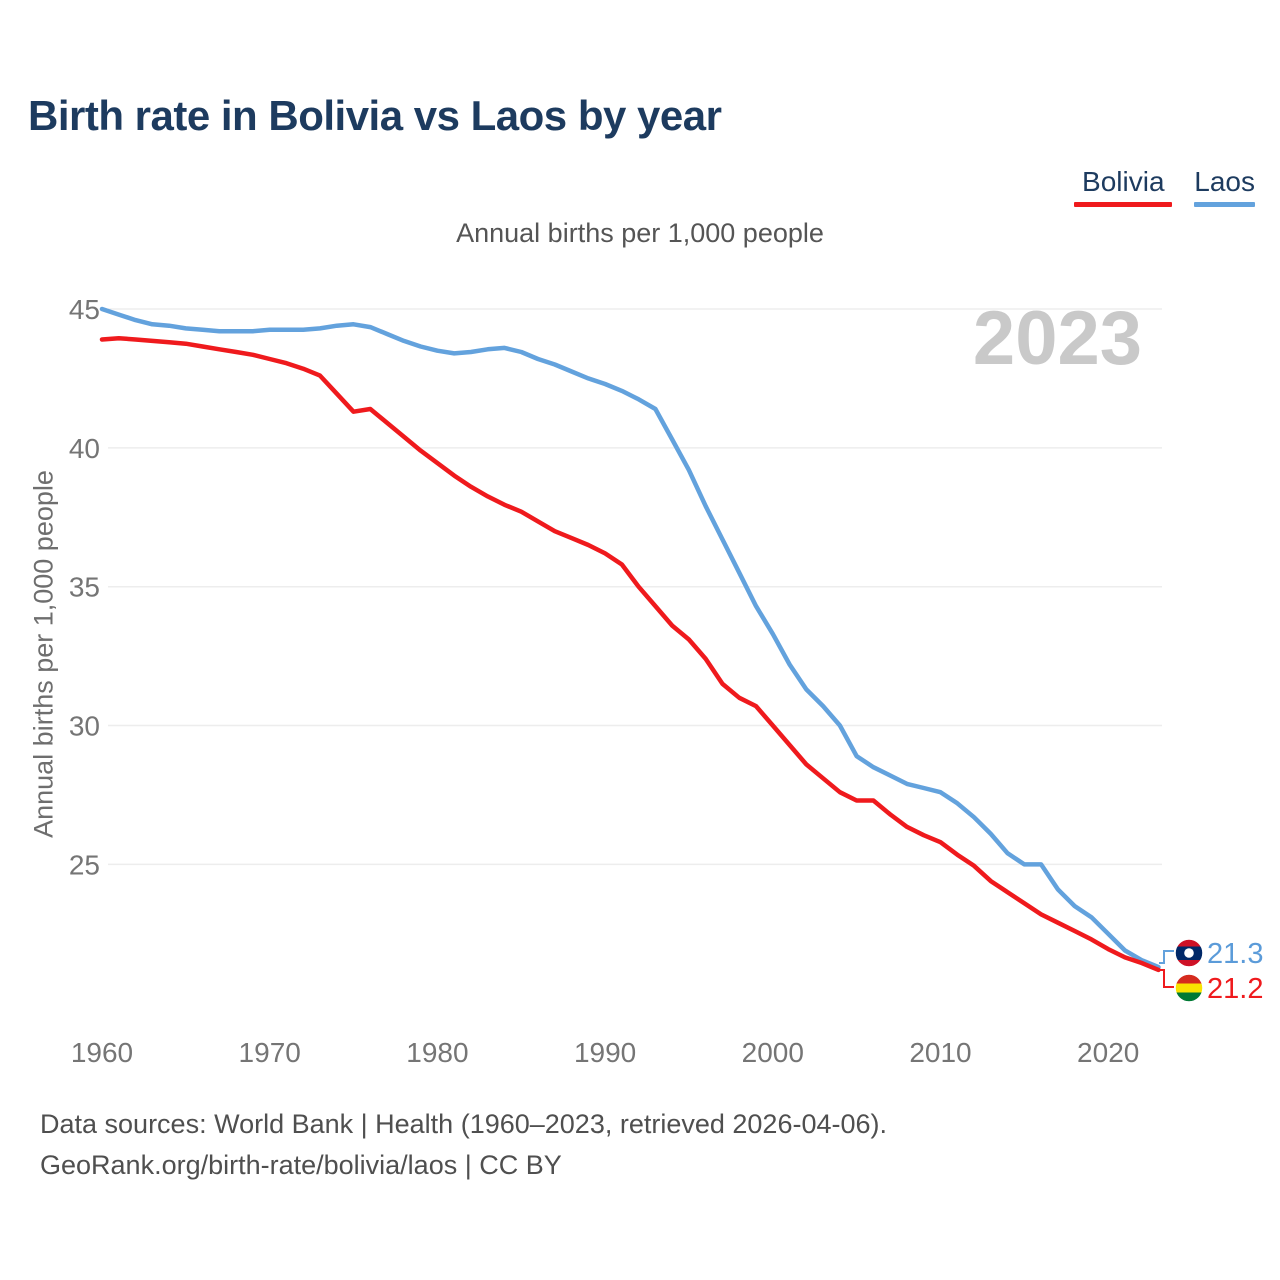 This screenshot has height=1280, width=1280. Describe the element at coordinates (1224, 204) in the screenshot. I see `legend-underline-laos` at that location.